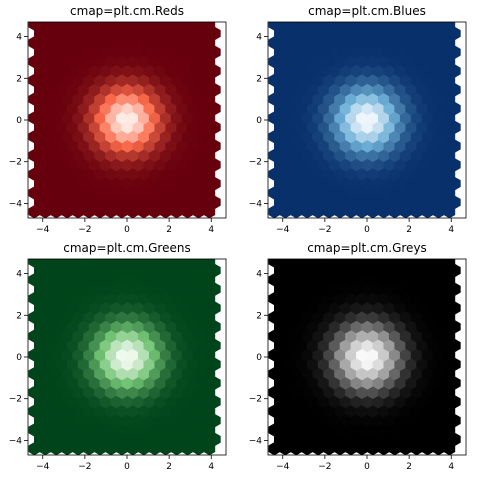 The image size is (480, 480). I want to click on subplot-title: cmap=plt.cm.Reds, so click(127, 11).